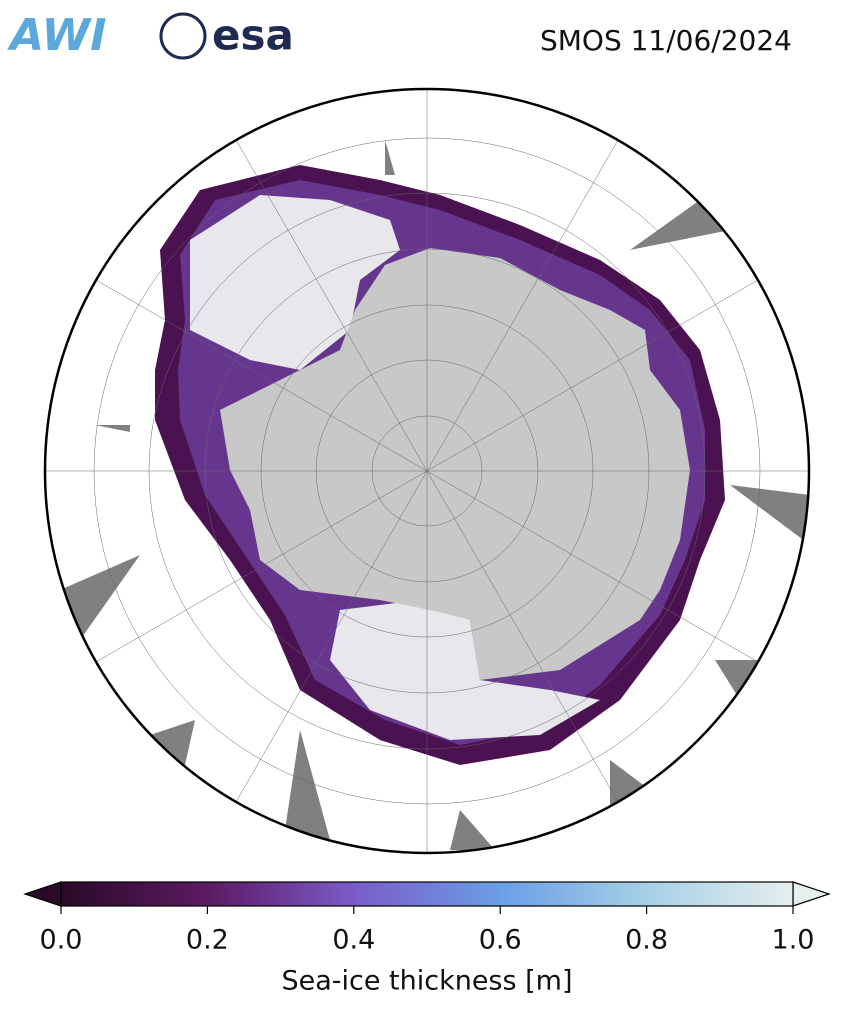 This screenshot has height=1030, width=854. What do you see at coordinates (353, 940) in the screenshot?
I see `colorbar-tick-label: 0.4` at bounding box center [353, 940].